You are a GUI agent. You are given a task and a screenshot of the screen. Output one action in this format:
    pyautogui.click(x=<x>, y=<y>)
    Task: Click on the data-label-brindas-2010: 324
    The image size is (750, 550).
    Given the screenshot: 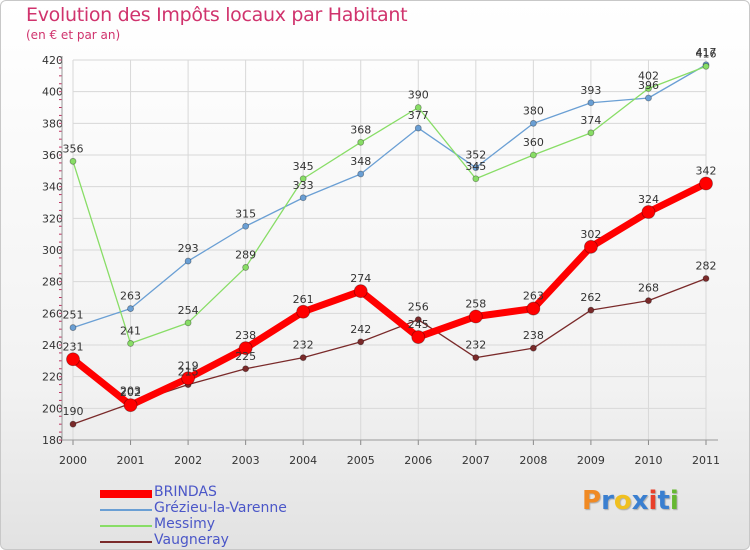 What is the action you would take?
    pyautogui.click(x=648, y=199)
    